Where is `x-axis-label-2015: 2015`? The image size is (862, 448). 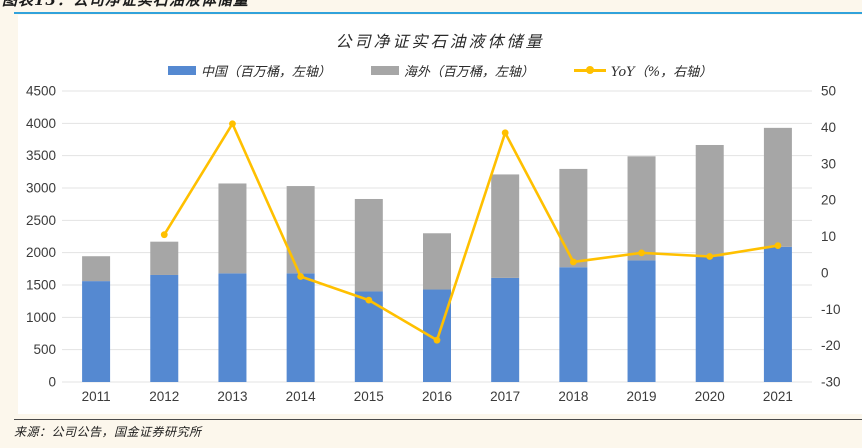
x-axis-label-2015: 2015 is located at coordinates (369, 396).